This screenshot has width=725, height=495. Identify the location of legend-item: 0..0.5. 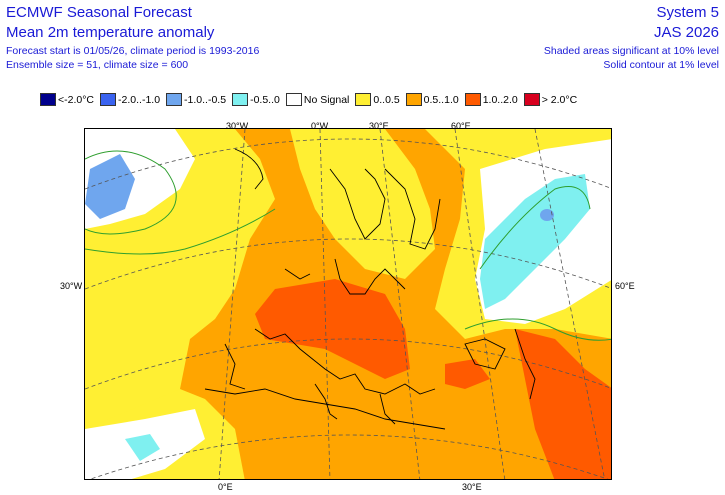
(377, 99).